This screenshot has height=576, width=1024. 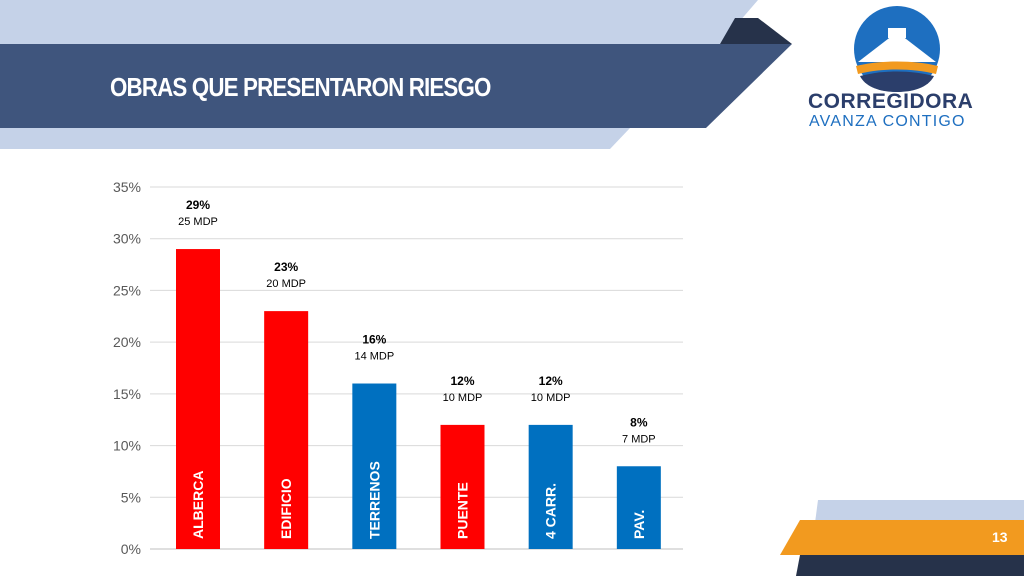 I want to click on y-tick-label: 5%, so click(x=131, y=497).